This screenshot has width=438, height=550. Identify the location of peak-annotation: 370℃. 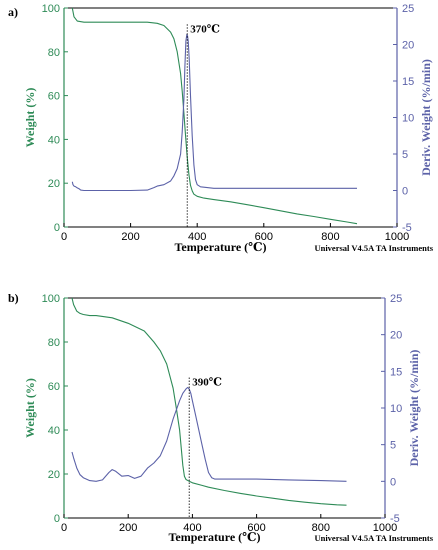
(205, 29).